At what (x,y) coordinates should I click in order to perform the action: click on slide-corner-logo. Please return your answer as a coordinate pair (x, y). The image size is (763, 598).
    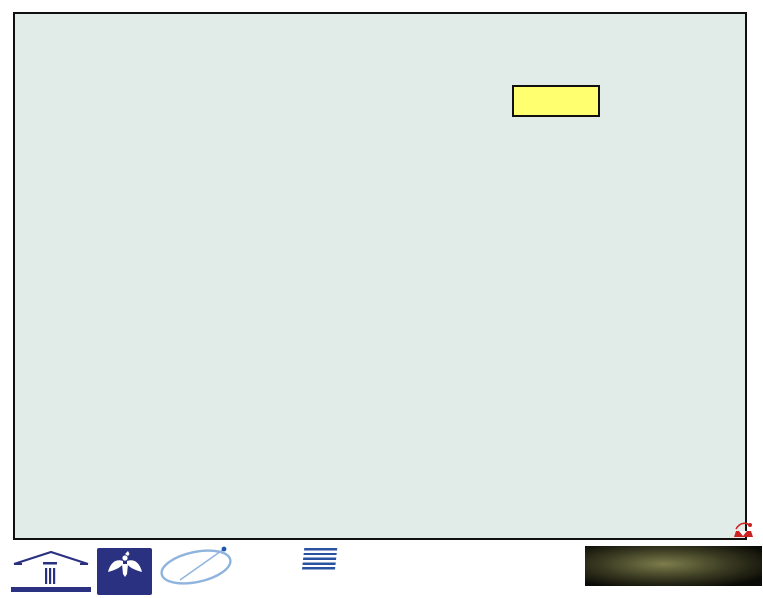
    Looking at the image, I should click on (744, 532).